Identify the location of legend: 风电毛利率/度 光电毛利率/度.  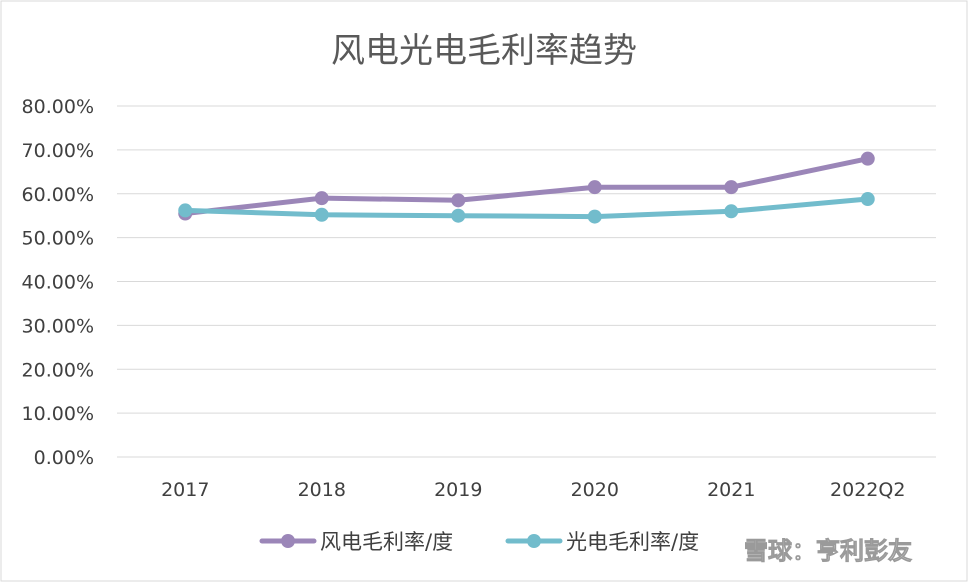
(479, 542).